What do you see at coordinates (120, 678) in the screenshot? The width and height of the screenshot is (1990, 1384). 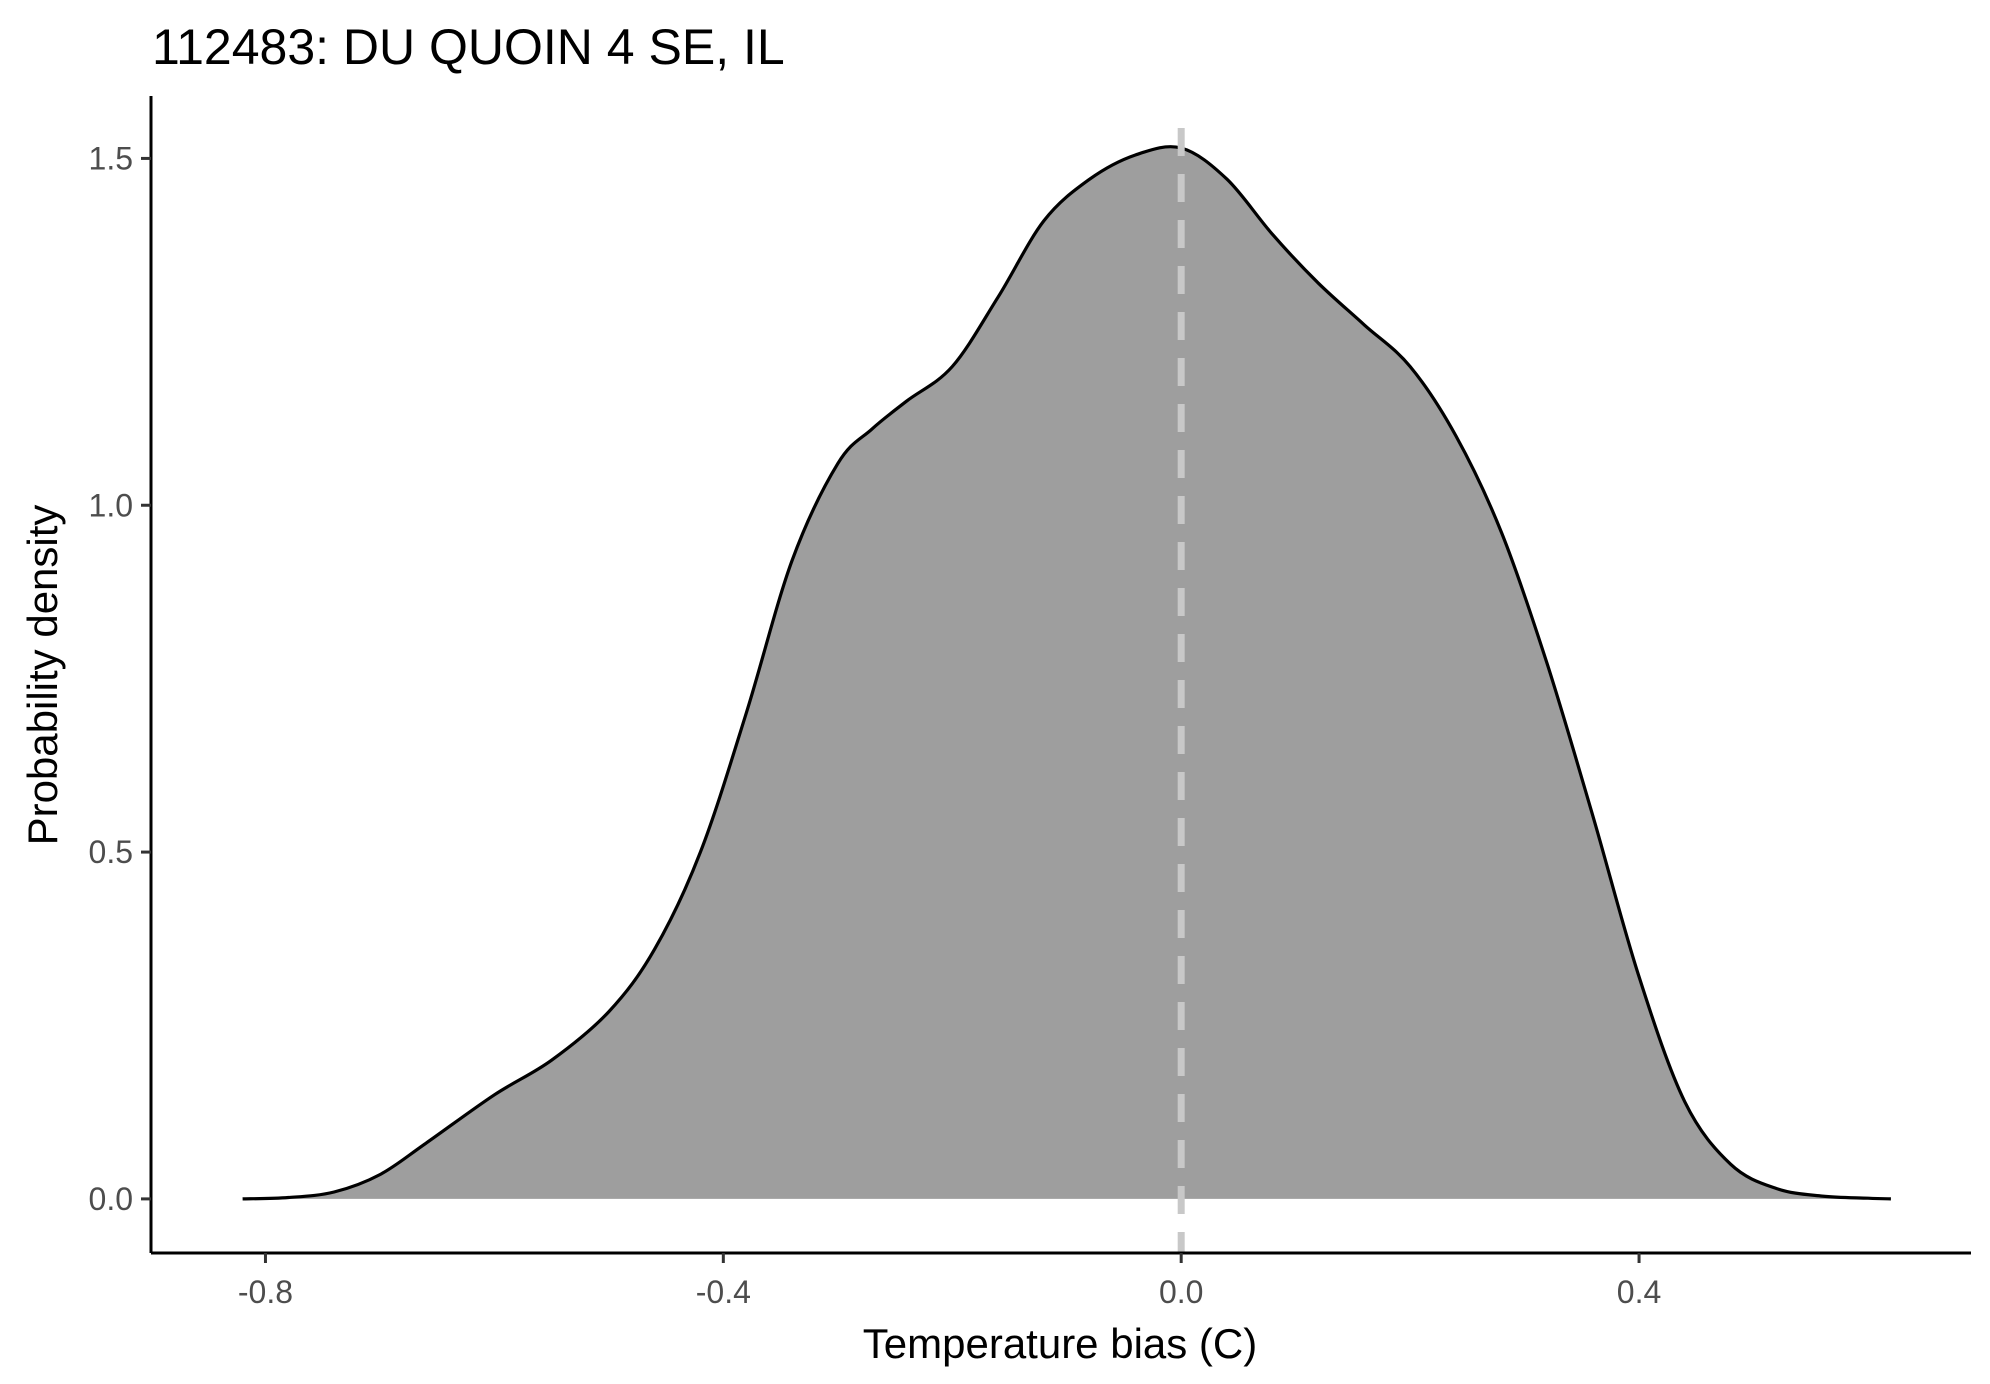 I see `y-axis-ticks: 0.0 0.5 1.0 1.5` at bounding box center [120, 678].